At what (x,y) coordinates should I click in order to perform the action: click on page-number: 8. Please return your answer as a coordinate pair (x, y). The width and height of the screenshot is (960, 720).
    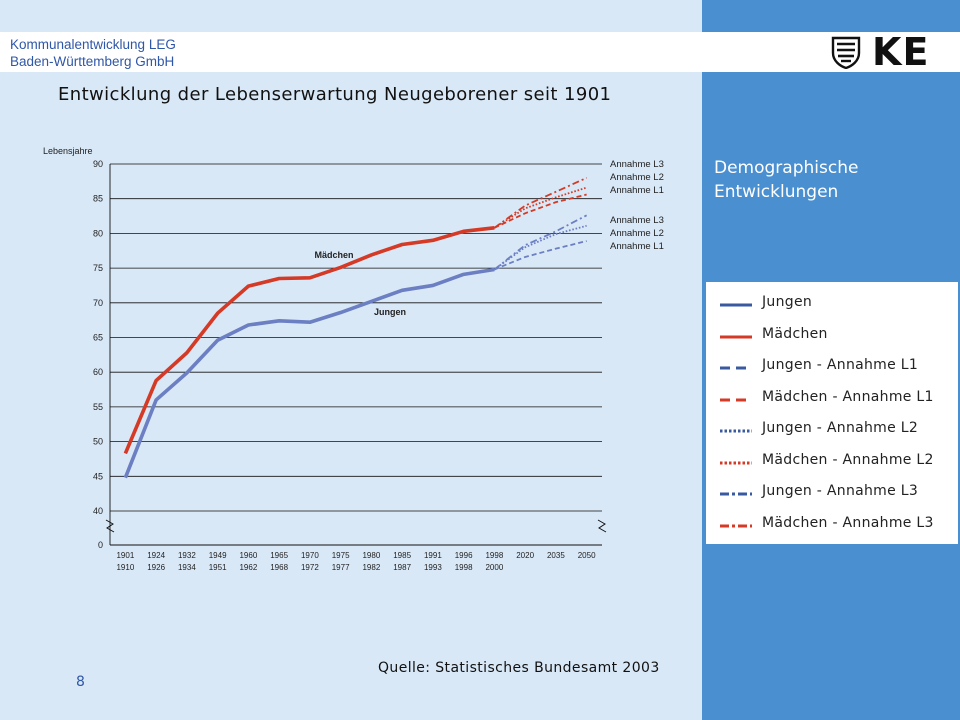
    Looking at the image, I should click on (80, 682).